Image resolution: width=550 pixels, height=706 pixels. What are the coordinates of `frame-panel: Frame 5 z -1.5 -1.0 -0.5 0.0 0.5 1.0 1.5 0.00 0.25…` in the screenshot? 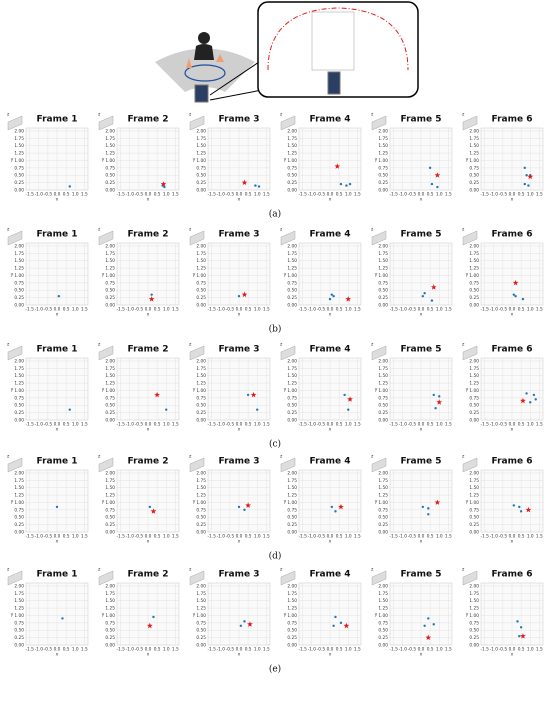 It's located at (412, 273).